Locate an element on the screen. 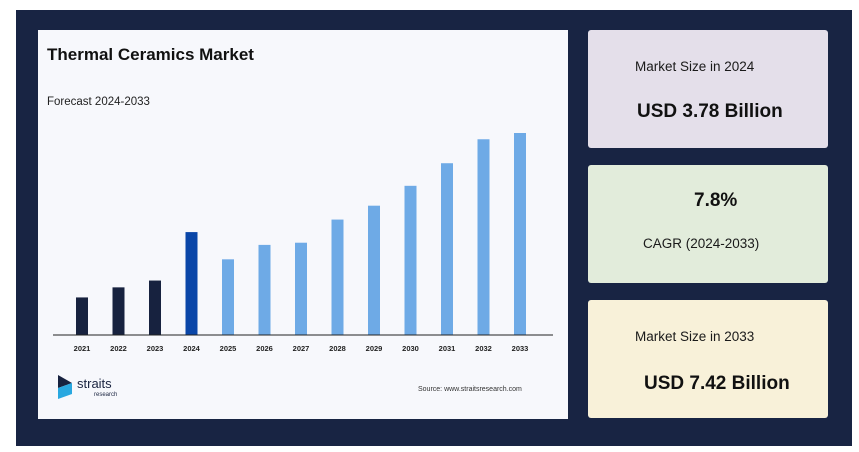 This screenshot has width=859, height=452. bar-2024 is located at coordinates (191, 283).